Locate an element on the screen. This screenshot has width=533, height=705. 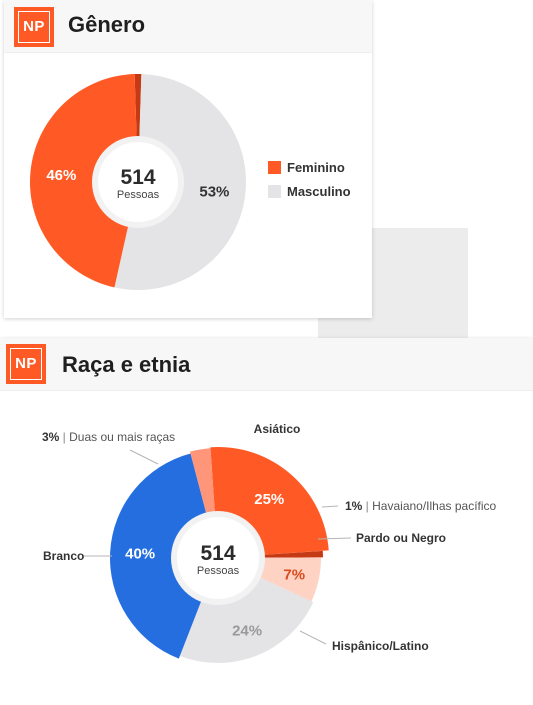
race-value-label-hispanico-latino: 24% is located at coordinates (247, 630).